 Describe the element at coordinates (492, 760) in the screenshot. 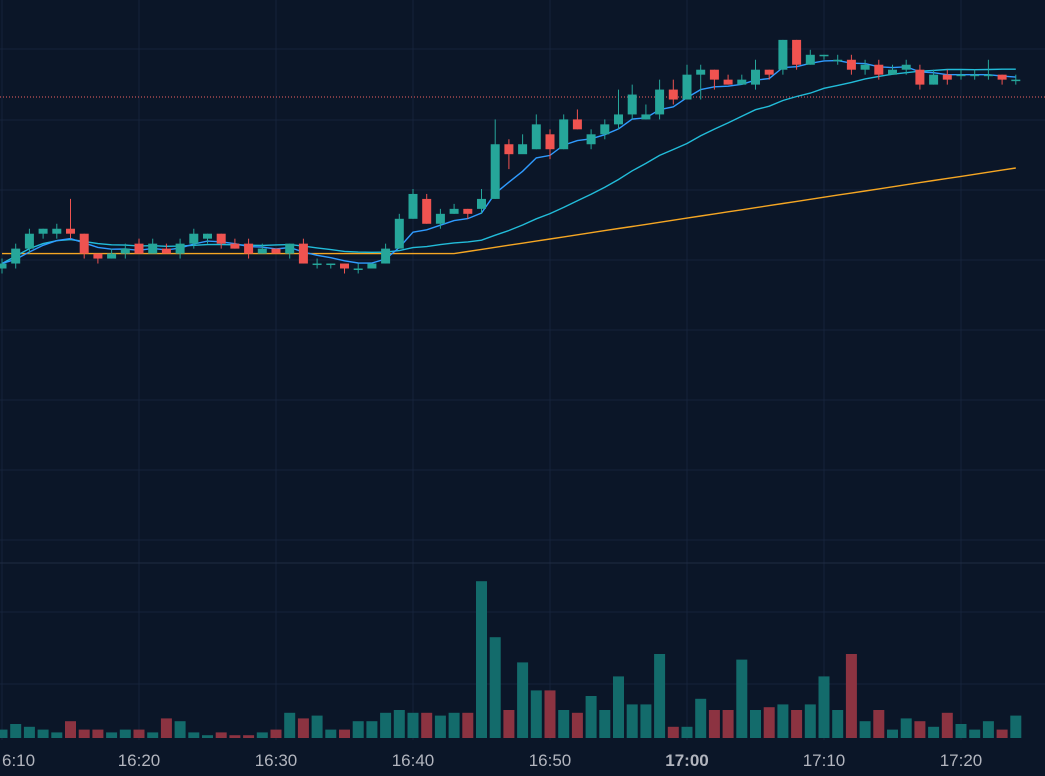

I see `time-axis: 6:10 16:20 16:30 16:40 16:50 17:00 17:10 17:20` at that location.